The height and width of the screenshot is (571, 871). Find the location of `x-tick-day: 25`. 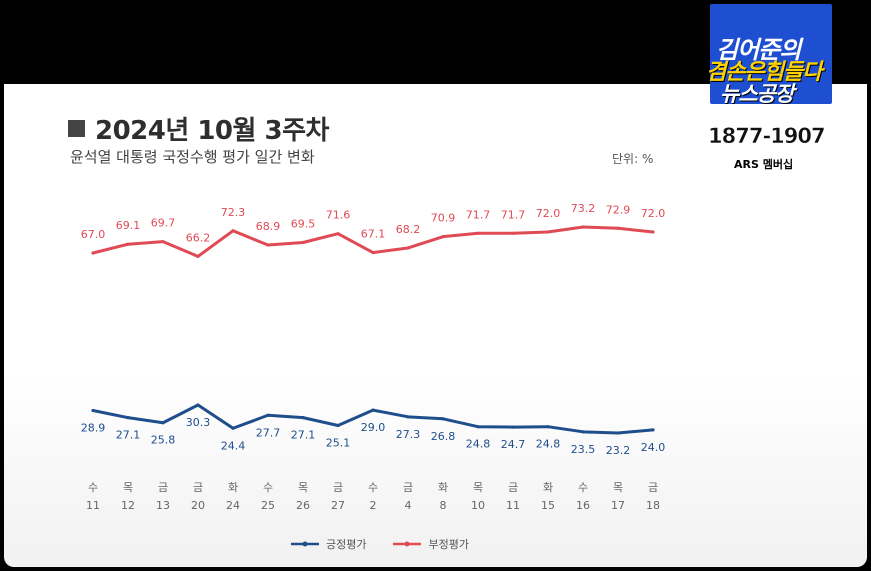

x-tick-day: 25 is located at coordinates (268, 505).